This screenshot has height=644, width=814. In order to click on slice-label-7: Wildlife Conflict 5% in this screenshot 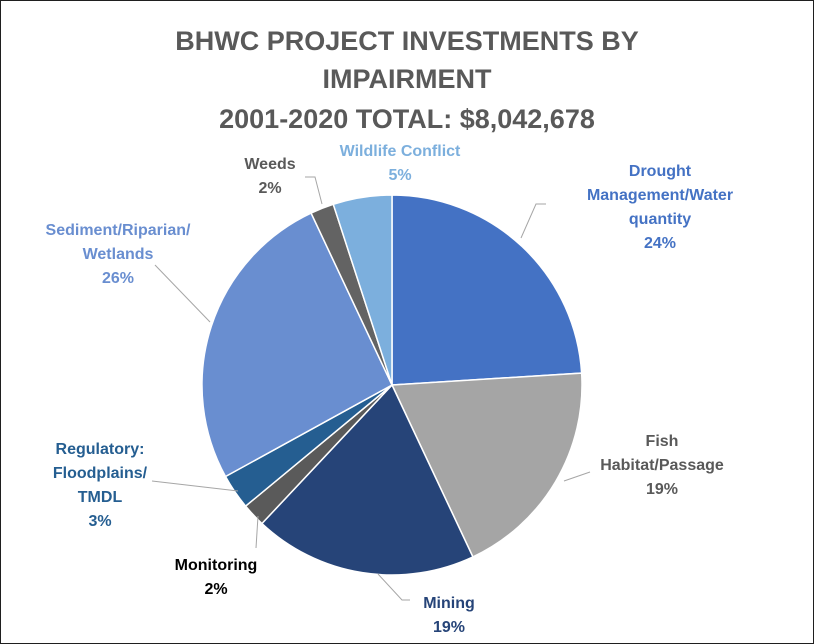, I will do `click(400, 163)`.